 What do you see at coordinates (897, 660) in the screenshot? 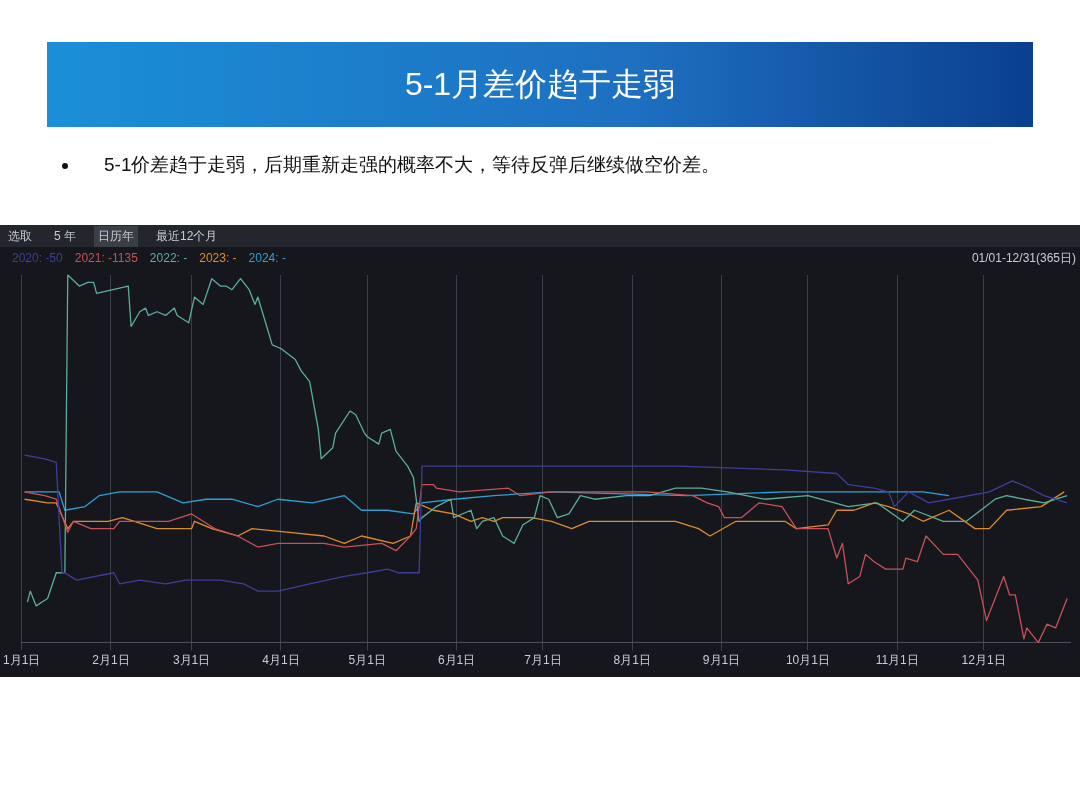
I see `x-tick-label: 11月1日` at bounding box center [897, 660].